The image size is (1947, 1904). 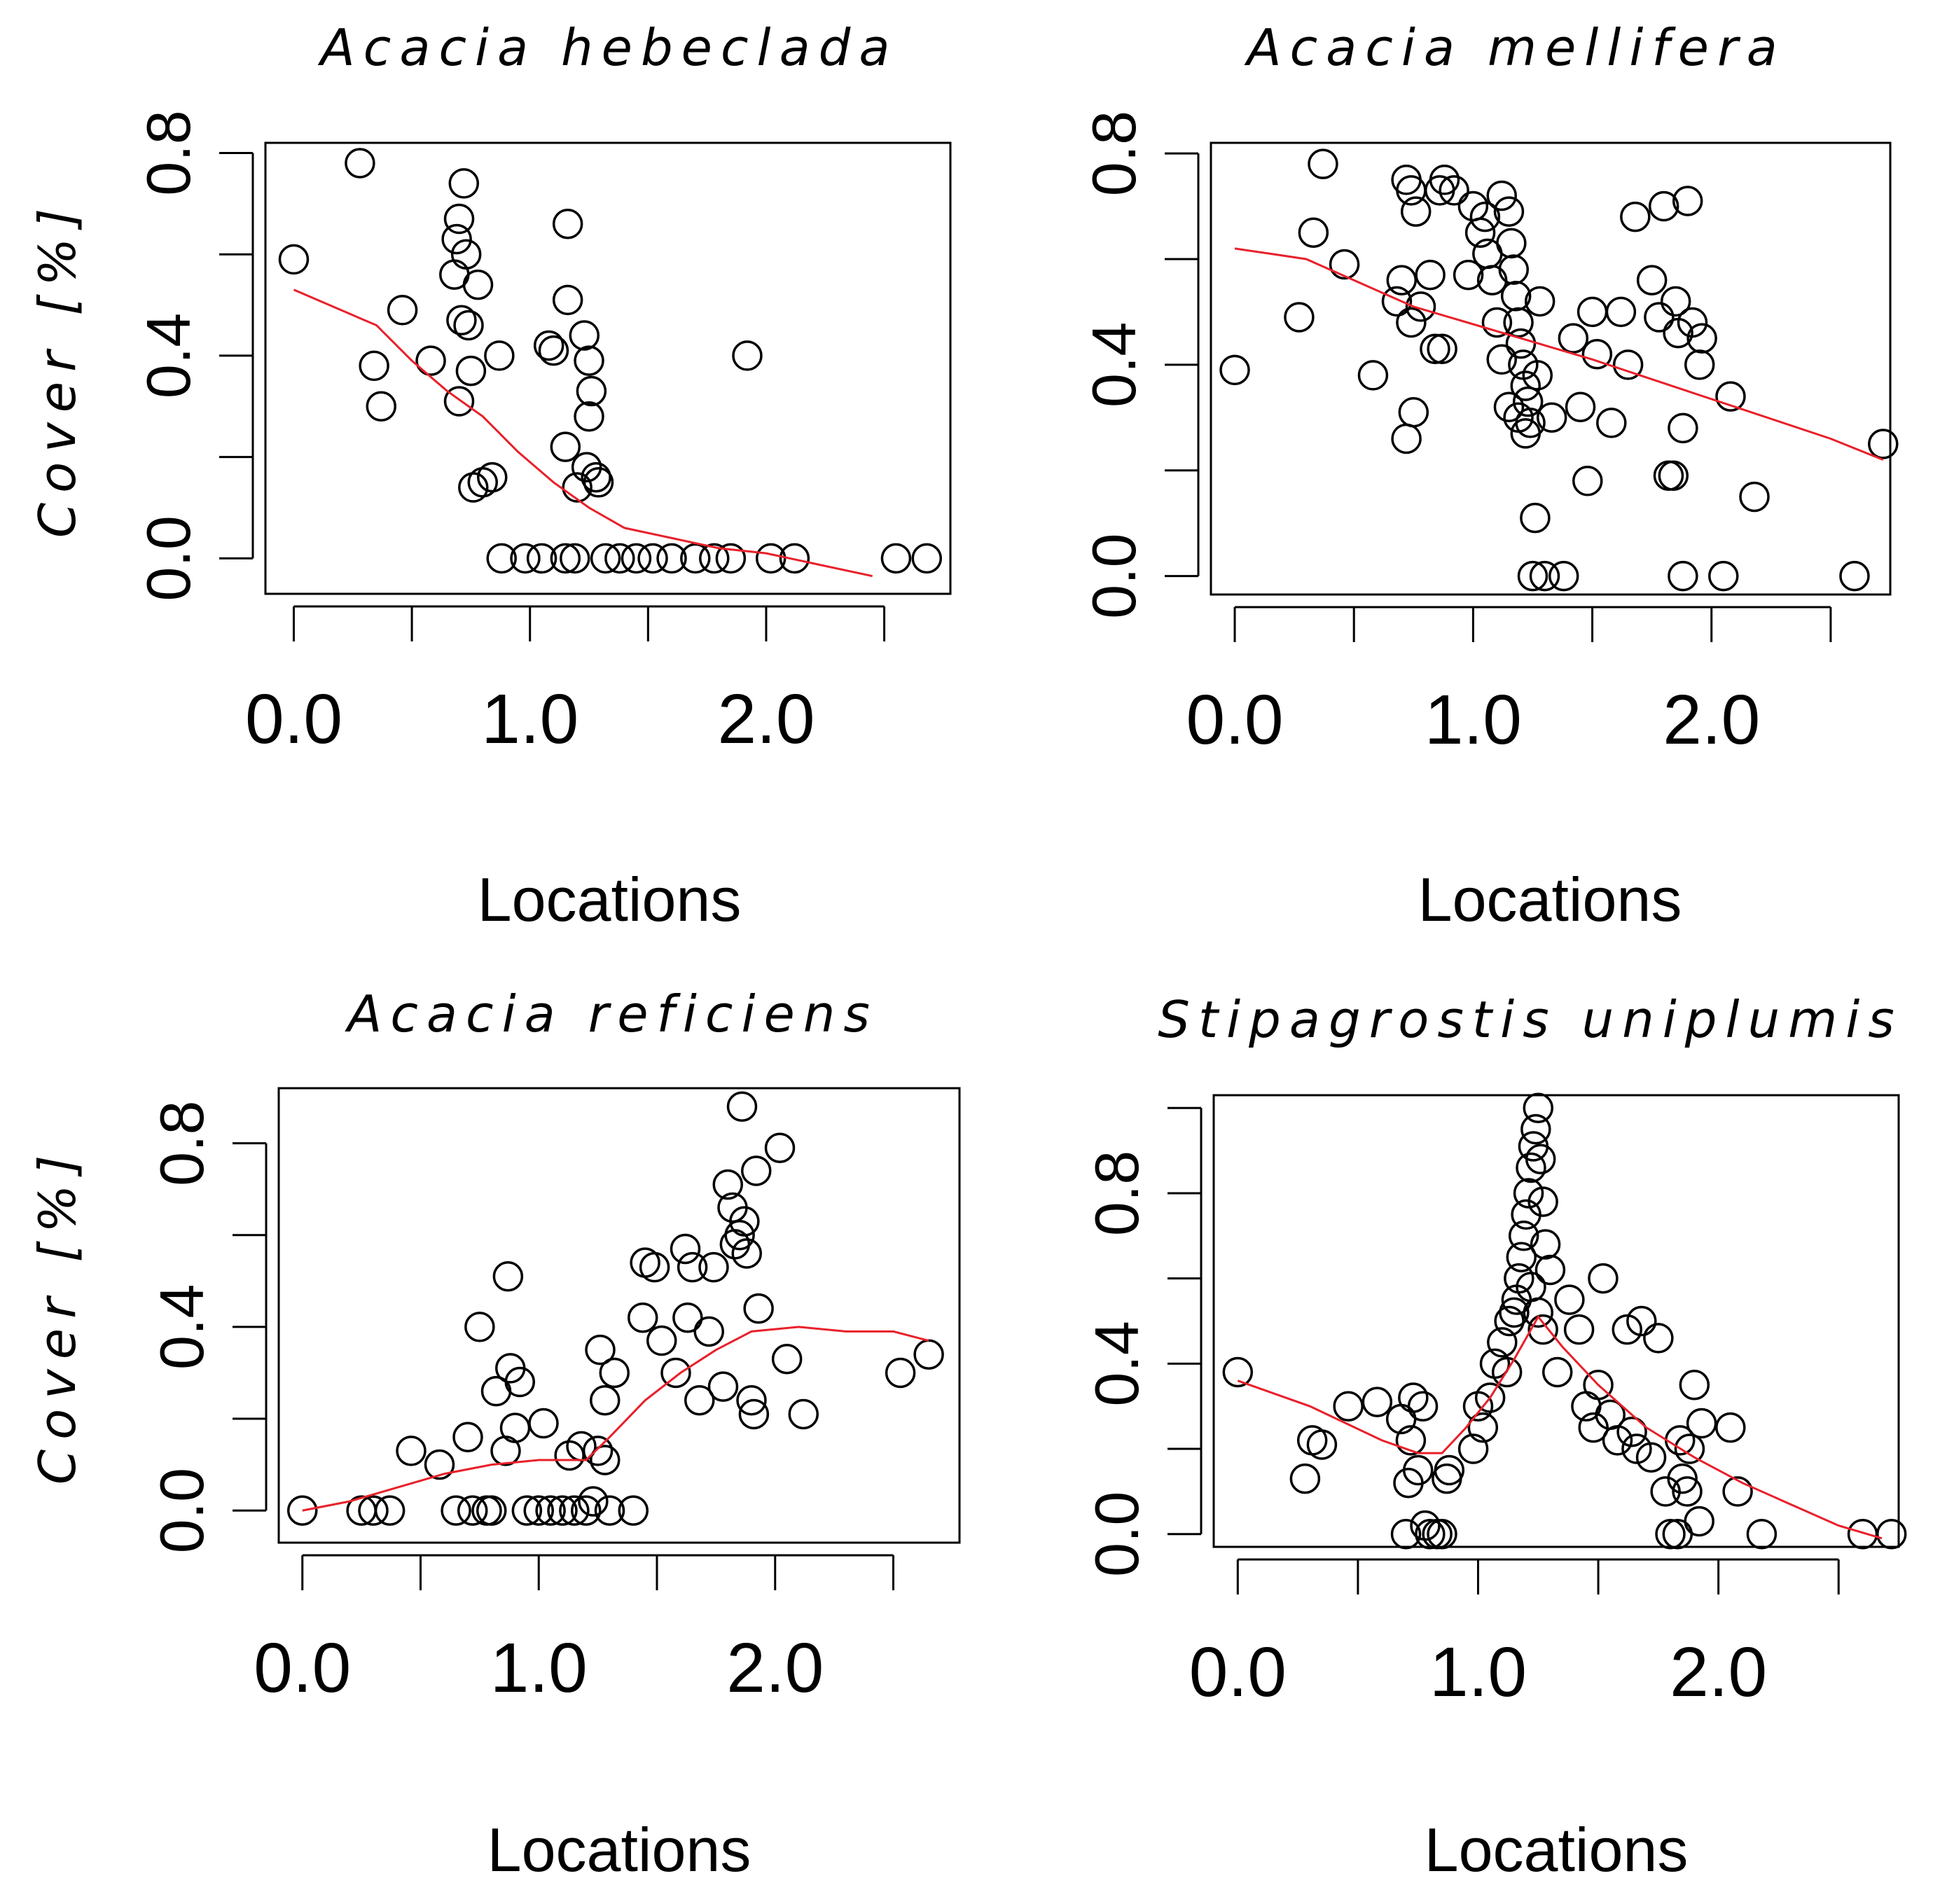 I want to click on x-axis: 0.0 1.0 2.0, so click(x=1509, y=682).